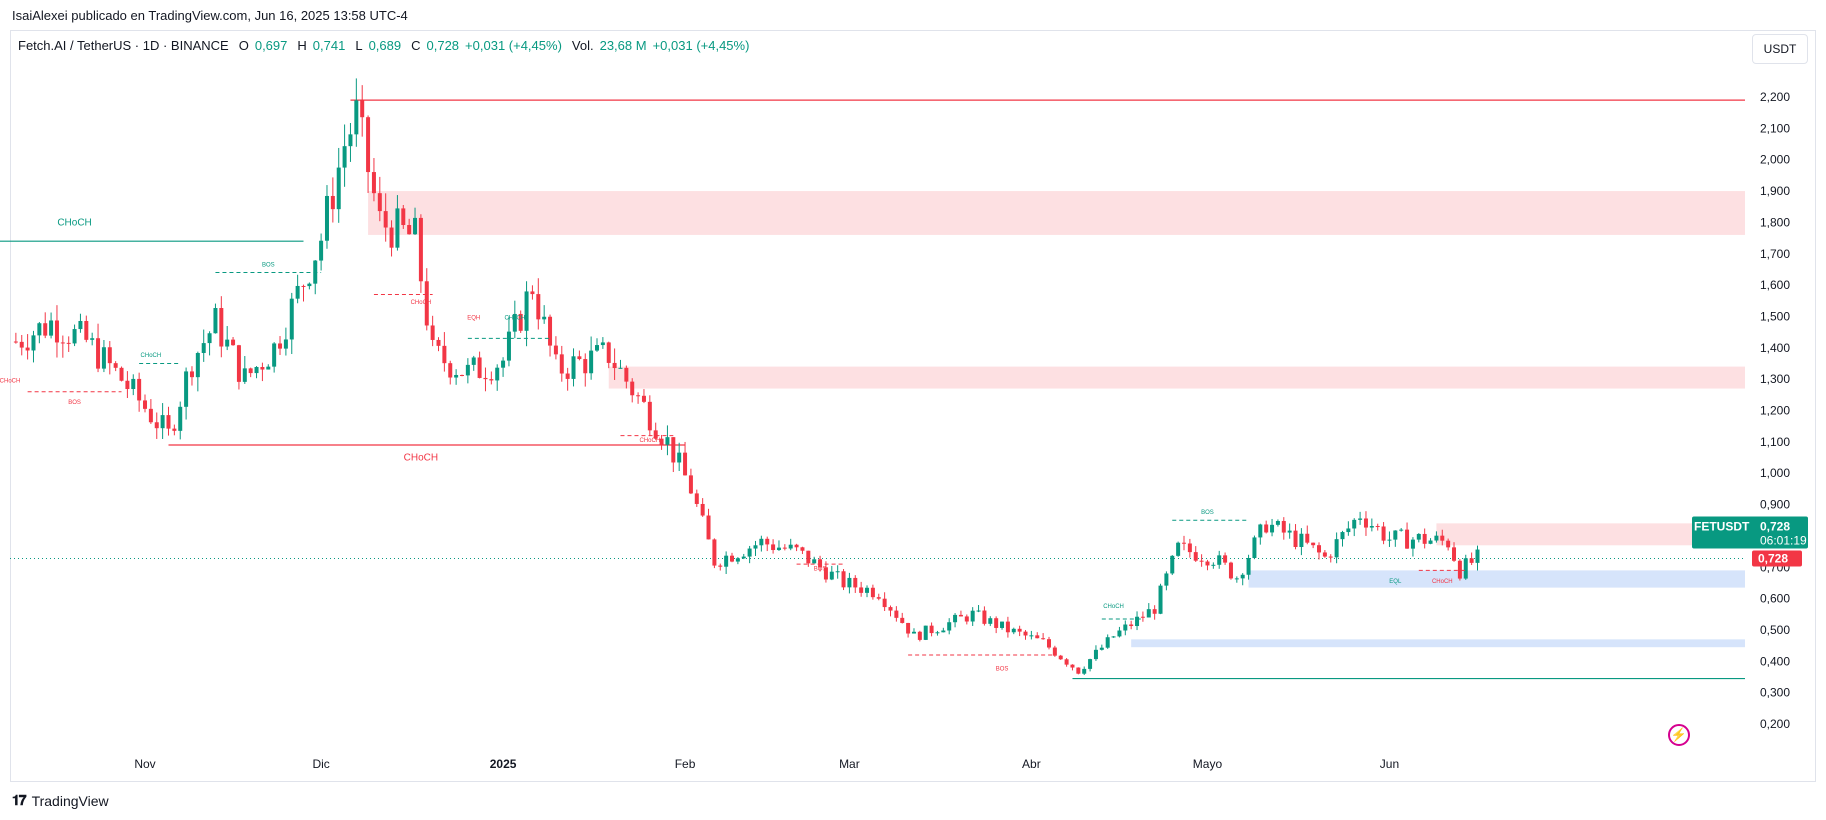  What do you see at coordinates (1775, 411) in the screenshot?
I see `y-tick-label: 1,200` at bounding box center [1775, 411].